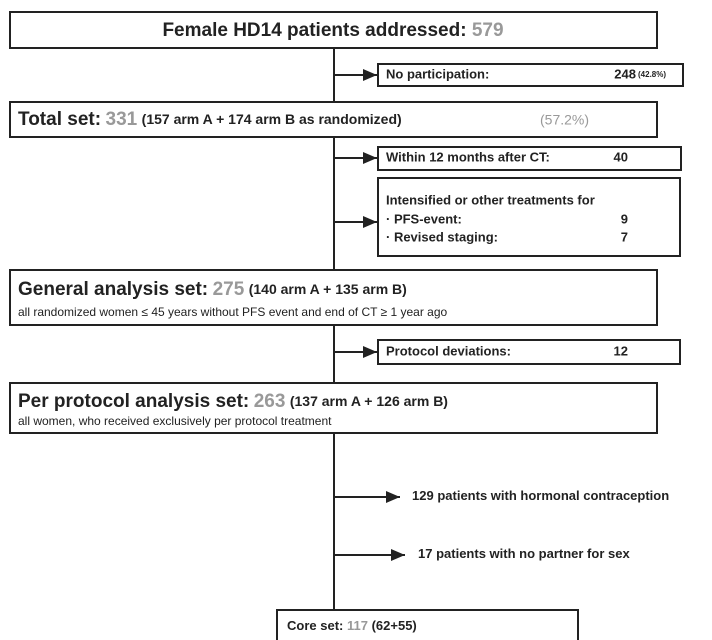  I want to click on item-value: 7, so click(624, 236).